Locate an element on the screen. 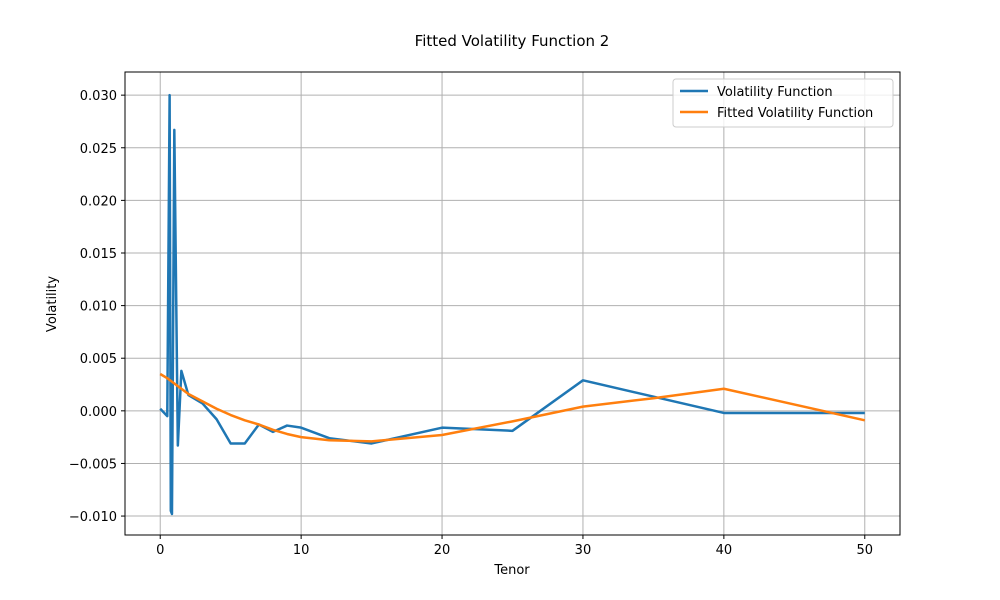  y-tick-label: 0.030 is located at coordinates (98, 96).